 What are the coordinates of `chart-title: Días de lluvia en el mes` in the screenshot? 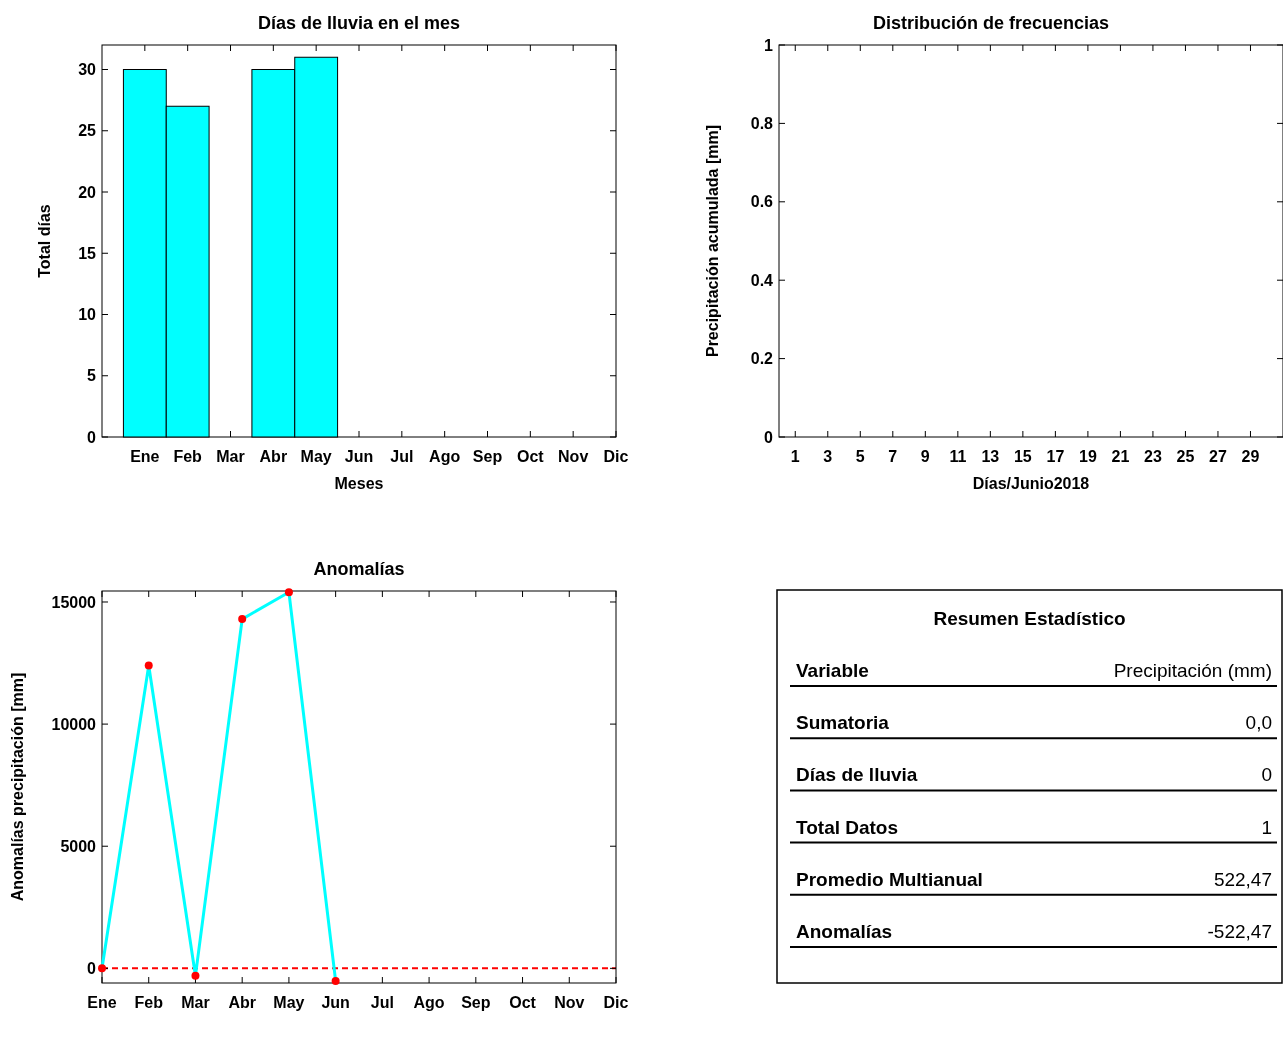 It's located at (359, 23).